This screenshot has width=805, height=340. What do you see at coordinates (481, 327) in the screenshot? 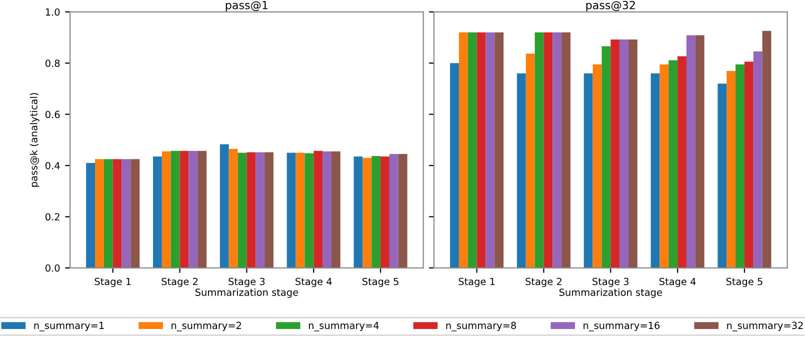
I see `legend-label: n_summary=8` at bounding box center [481, 327].